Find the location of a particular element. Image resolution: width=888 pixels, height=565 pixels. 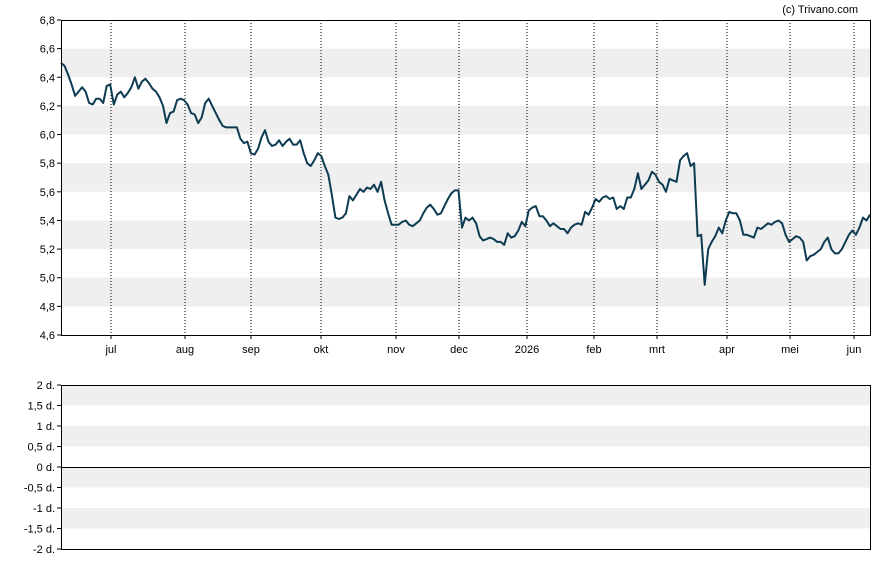

x-tick-label: jul is located at coordinates (110, 350).